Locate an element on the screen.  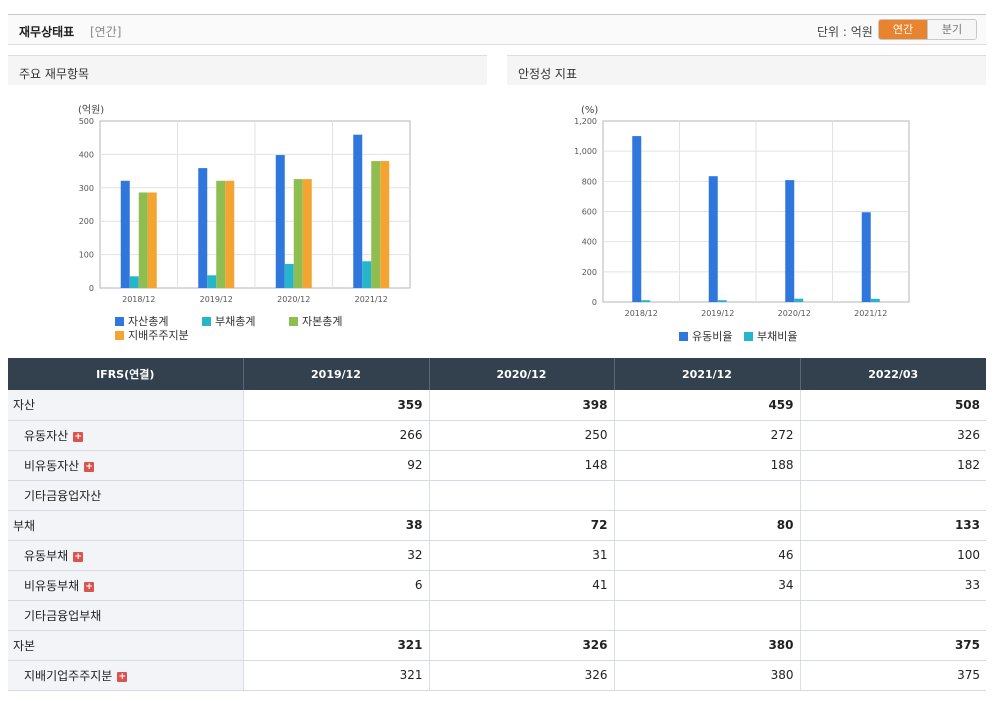
tab-annual: 연간 is located at coordinates (903, 29).